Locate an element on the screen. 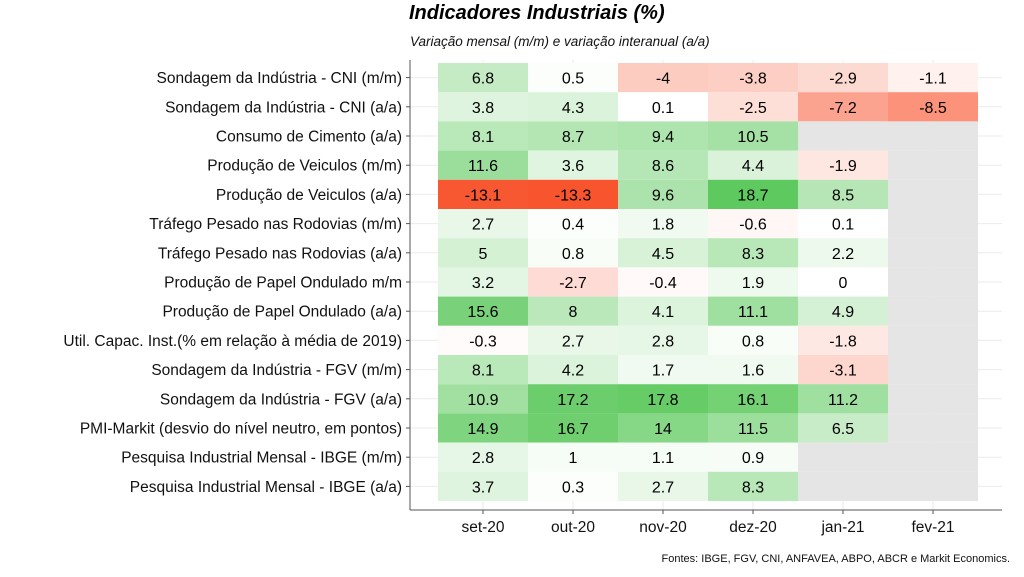 This screenshot has height=577, width=1024. cell-value: 17.2 is located at coordinates (572, 400).